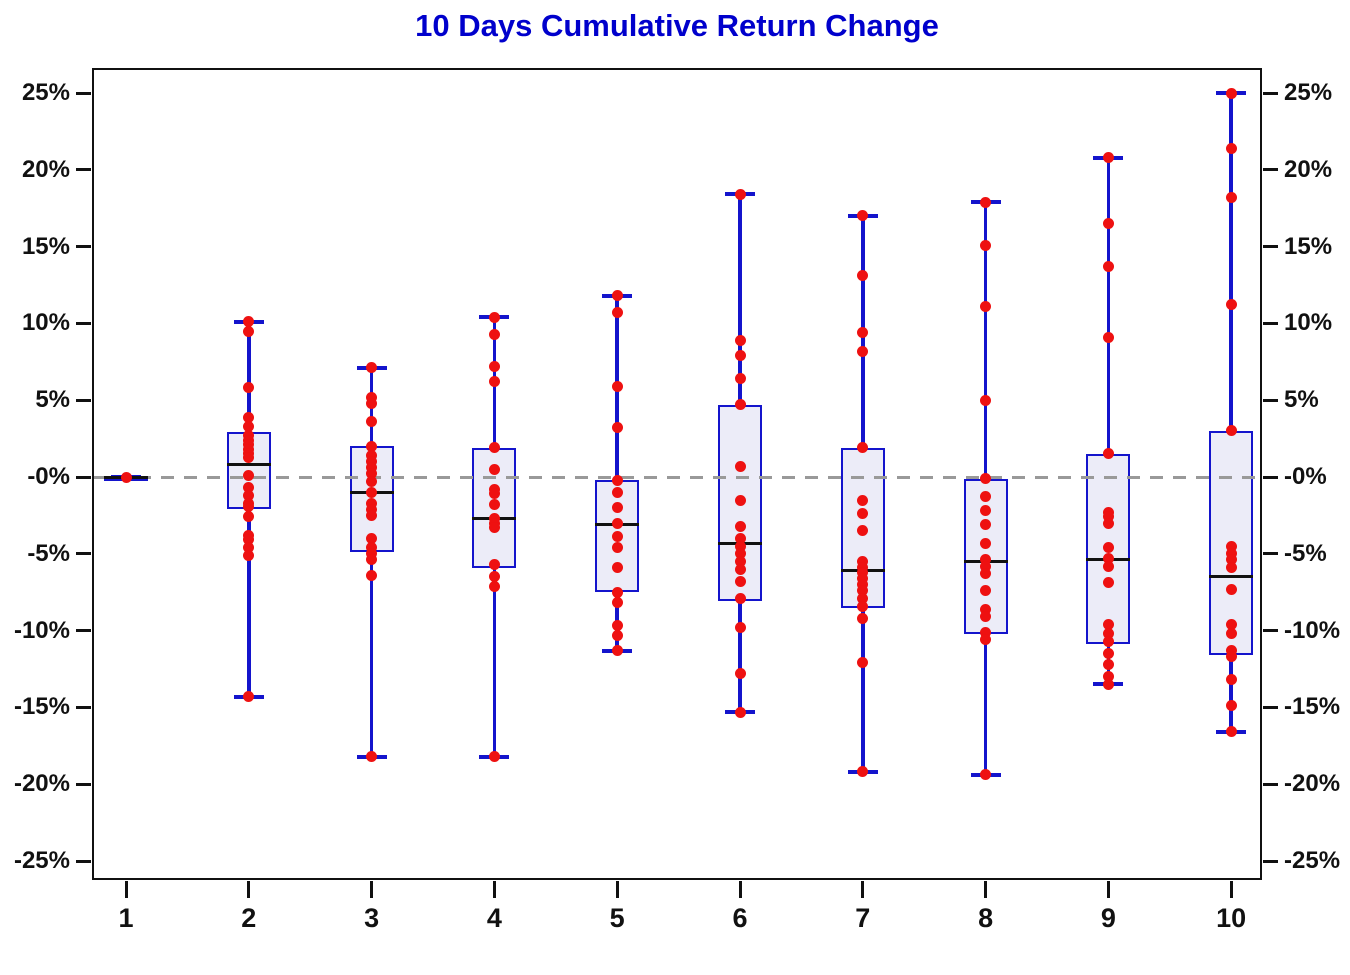  I want to click on y-axis-label-right: 10%, so click(1308, 323).